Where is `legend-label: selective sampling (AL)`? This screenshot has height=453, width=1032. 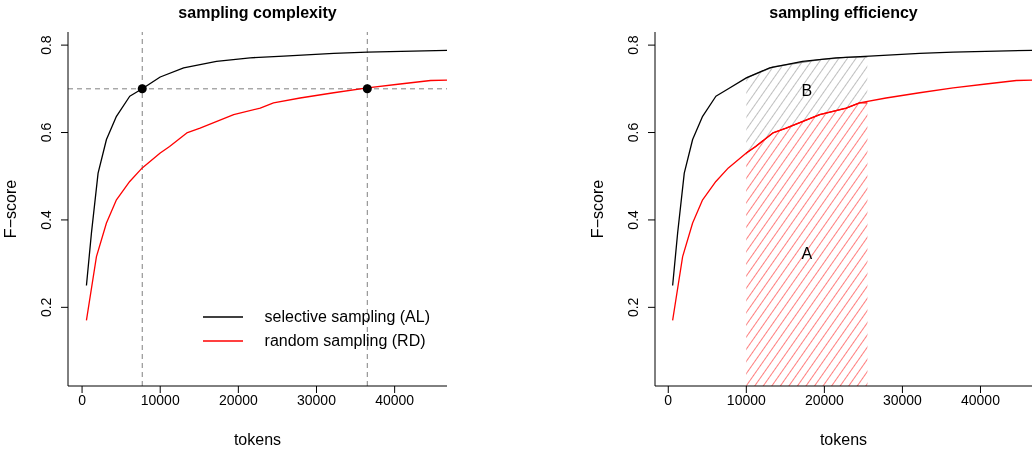
legend-label: selective sampling (AL) is located at coordinates (347, 317).